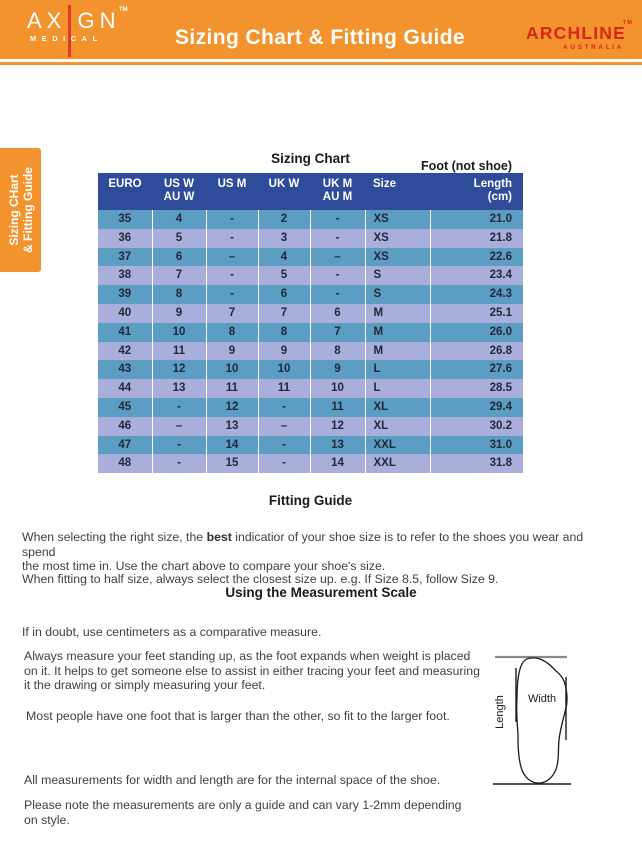 Image resolution: width=642 pixels, height=848 pixels. Describe the element at coordinates (321, 592) in the screenshot. I see `measurement-scale-title: Using the Measurement Scale` at that location.